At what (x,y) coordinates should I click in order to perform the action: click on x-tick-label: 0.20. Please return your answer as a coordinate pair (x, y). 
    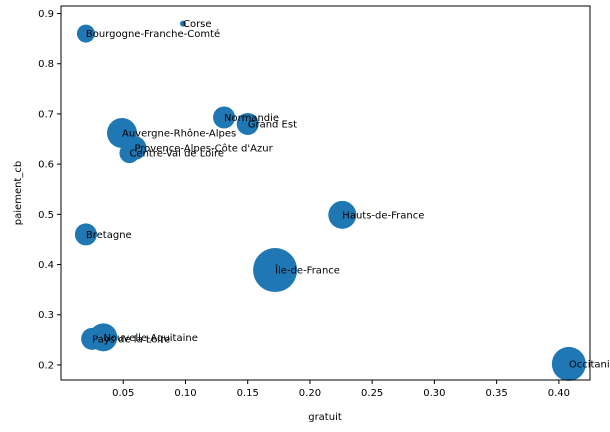
    Looking at the image, I should click on (310, 393).